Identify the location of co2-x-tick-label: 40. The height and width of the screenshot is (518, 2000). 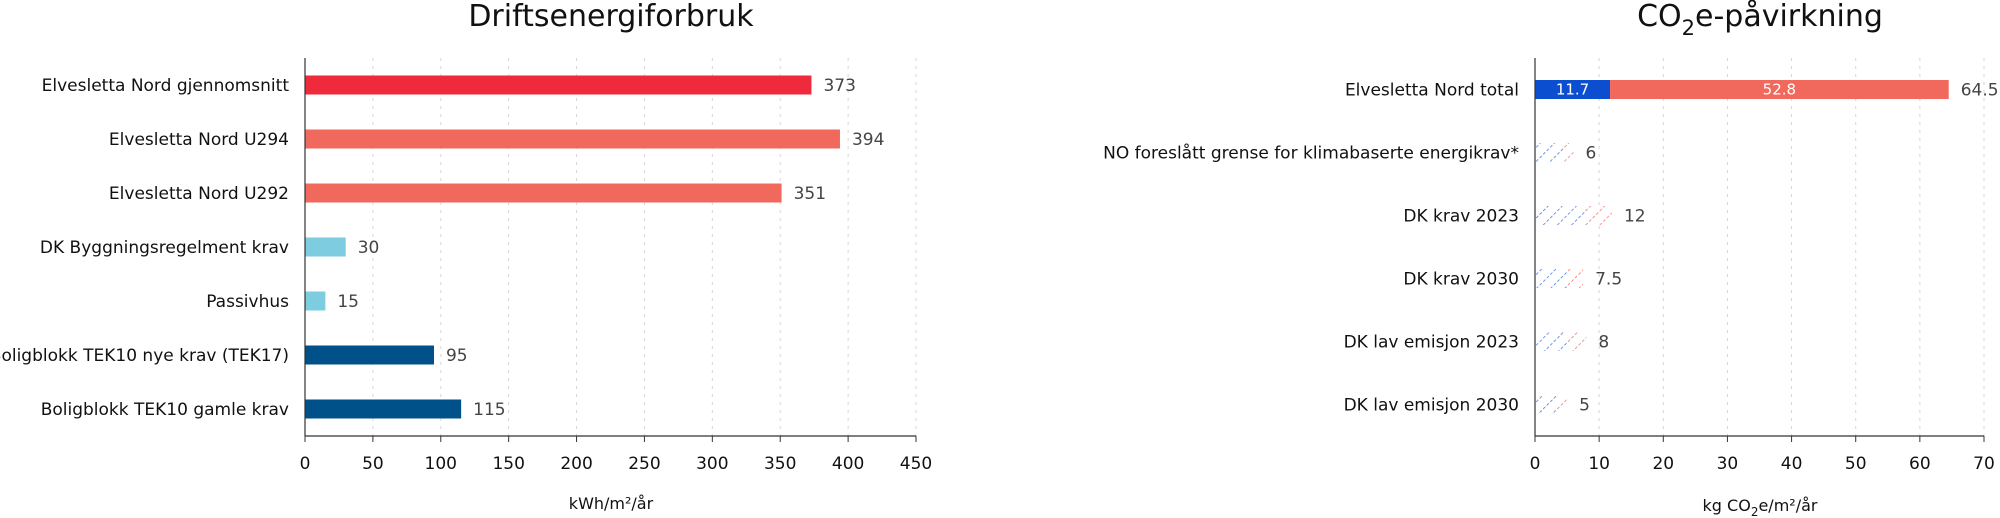
(1792, 464).